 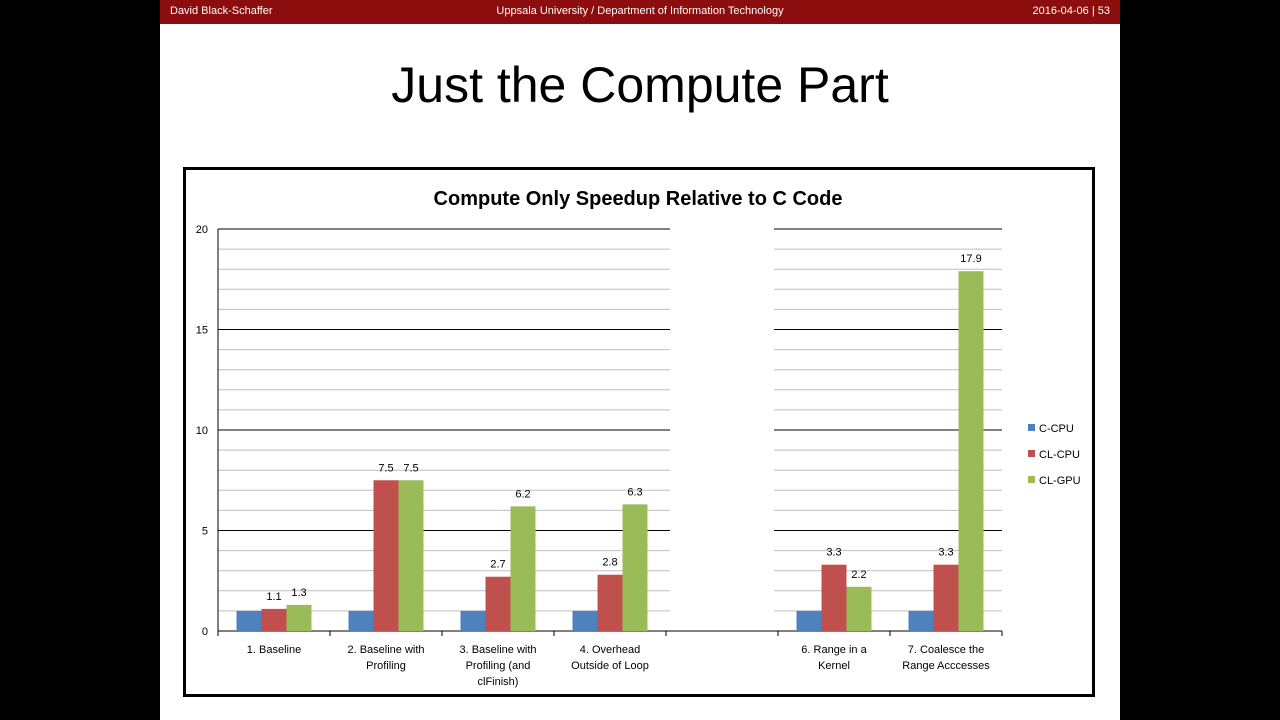 What do you see at coordinates (1031, 479) in the screenshot?
I see `legend-swatch-cl-gpu` at bounding box center [1031, 479].